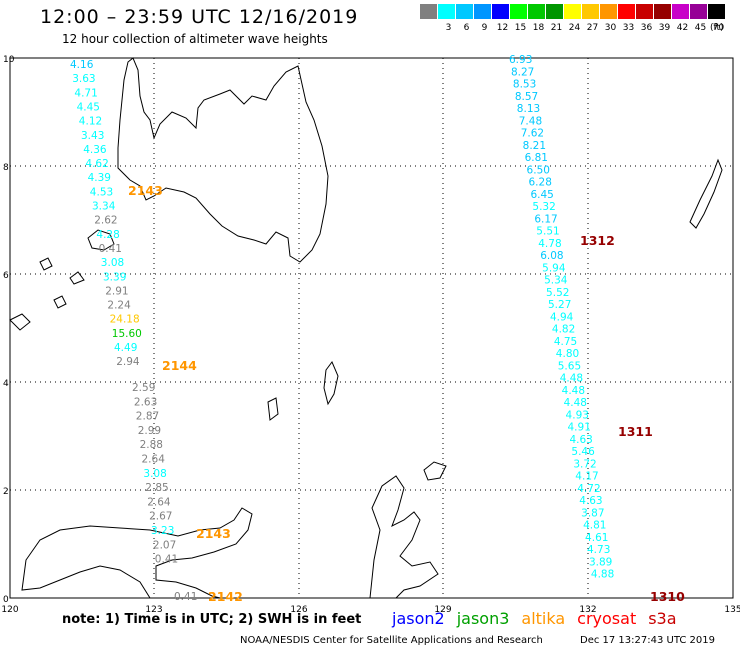  I want to click on swh-value: 4.80, so click(567, 354).